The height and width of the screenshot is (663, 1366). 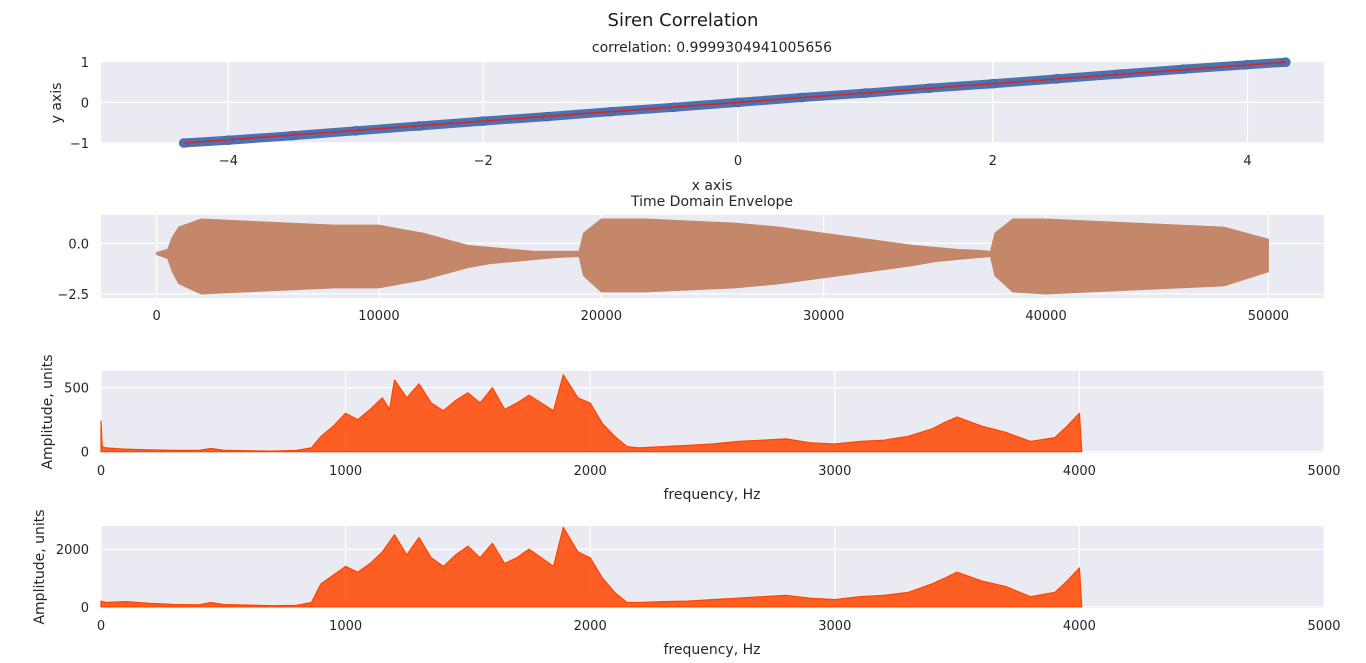 What do you see at coordinates (711, 202) in the screenshot?
I see `time-domain-title: Time Domain Envelope` at bounding box center [711, 202].